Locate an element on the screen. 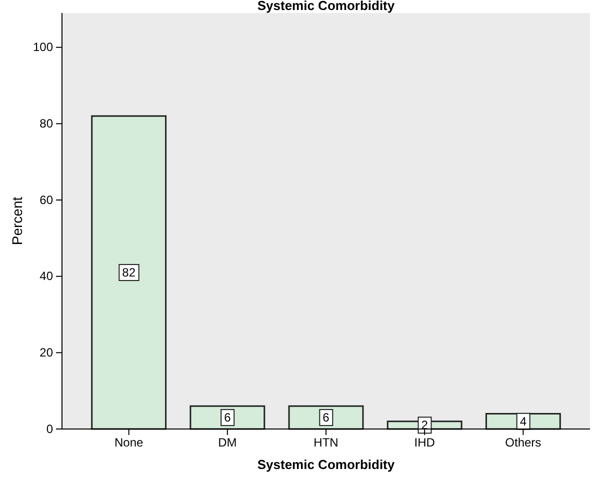  bar is located at coordinates (129, 272).